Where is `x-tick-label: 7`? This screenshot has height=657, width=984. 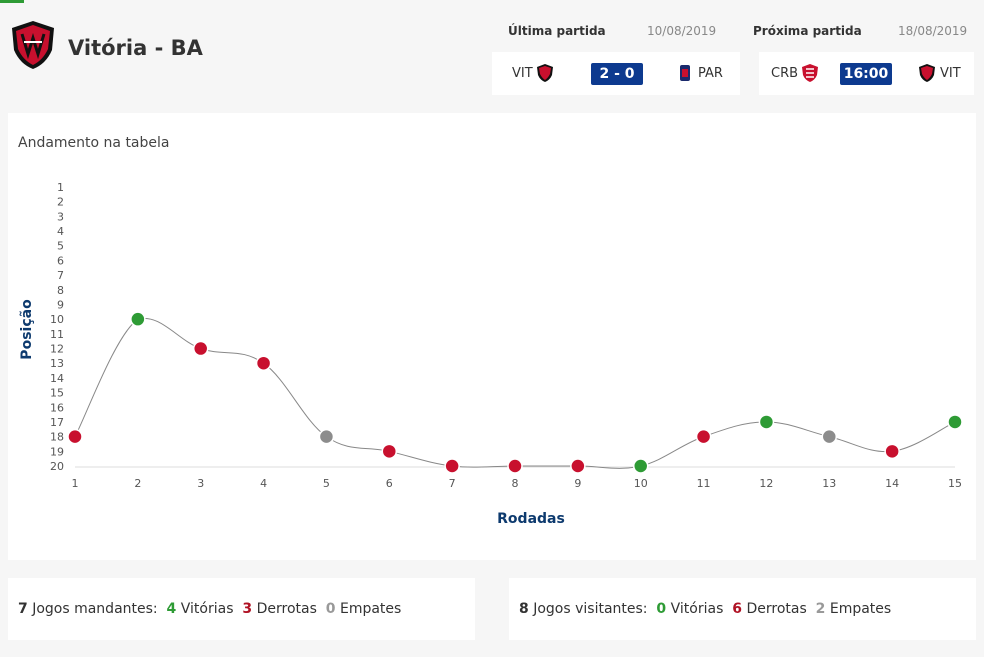
x-tick-label: 7 is located at coordinates (452, 483).